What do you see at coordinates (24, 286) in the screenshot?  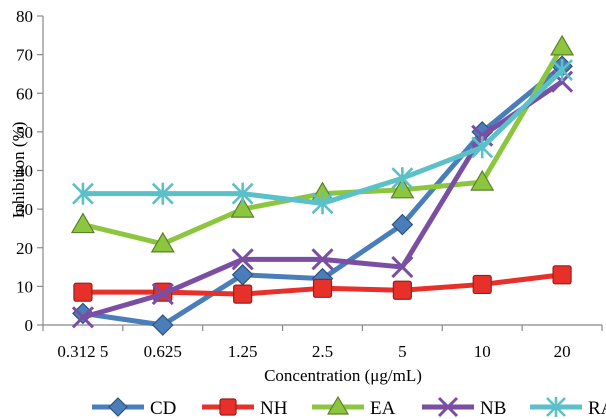 I see `y-tick-label: 10` at bounding box center [24, 286].